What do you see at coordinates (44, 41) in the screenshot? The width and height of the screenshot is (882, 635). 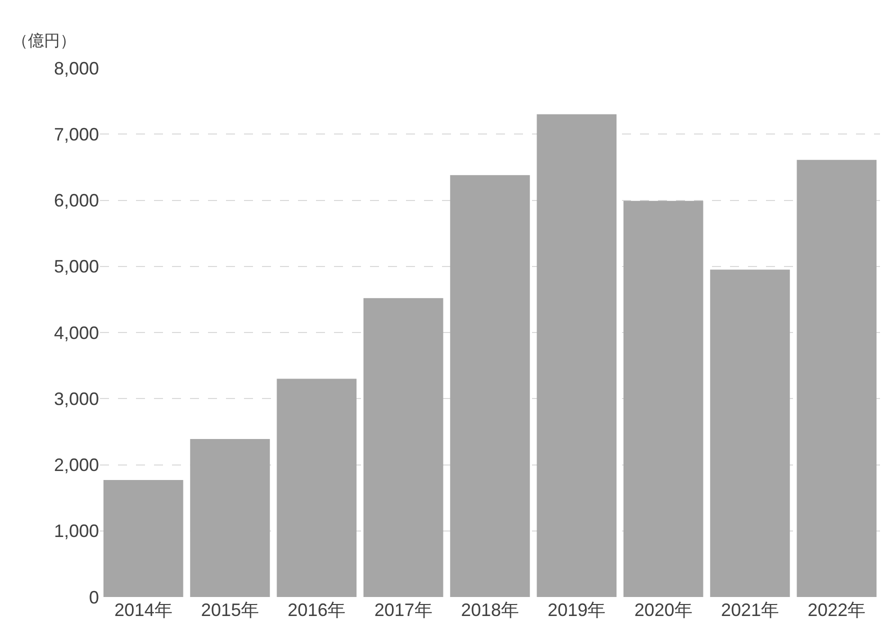 I see `y-axis-title: （億円）` at bounding box center [44, 41].